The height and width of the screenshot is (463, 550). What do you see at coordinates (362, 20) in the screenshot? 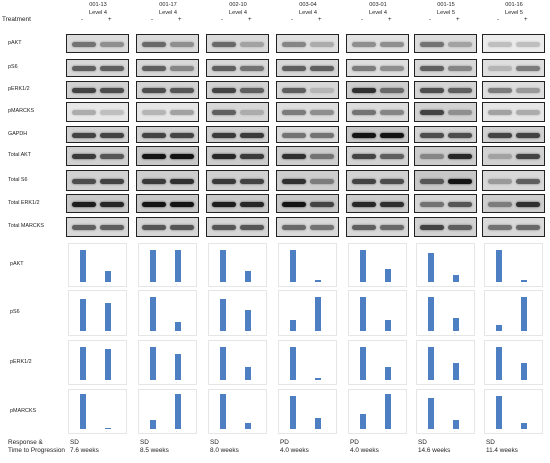
I see `treatment-sign: -` at bounding box center [362, 20].